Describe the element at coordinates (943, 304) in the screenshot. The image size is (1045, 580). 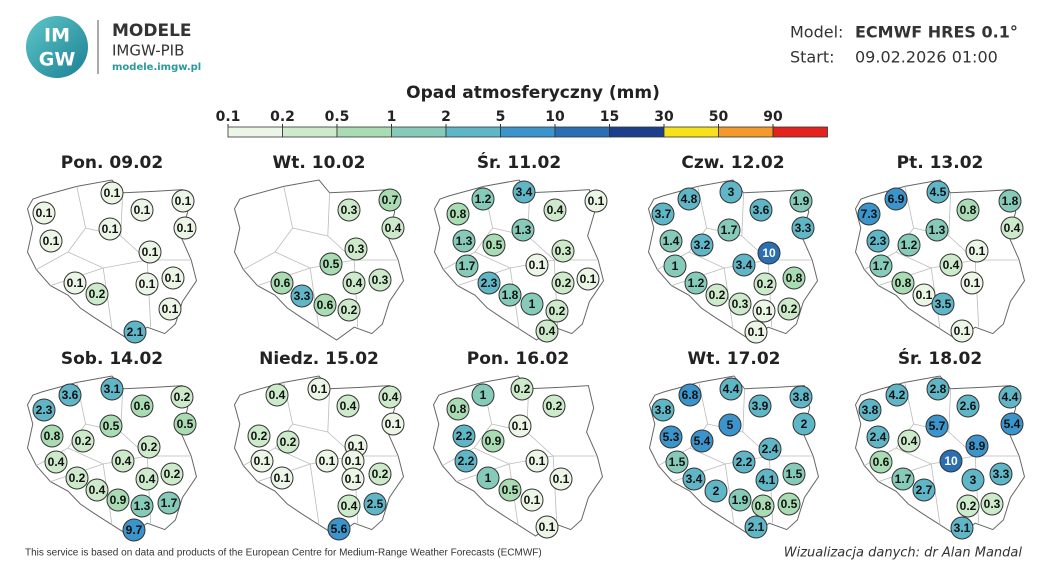
I see `value-label: 3.5` at that location.